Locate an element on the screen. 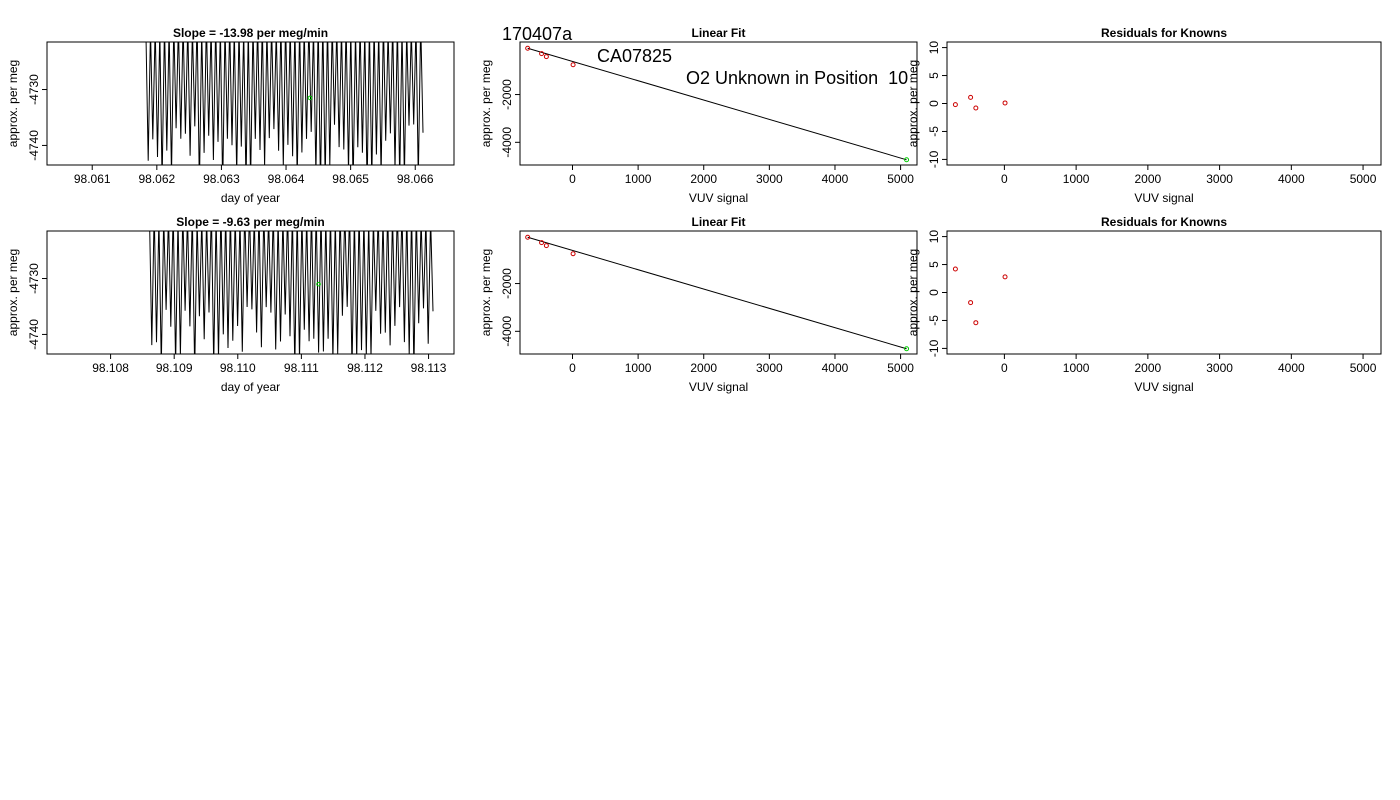 The height and width of the screenshot is (800, 1400). y-tick-label: 10 is located at coordinates (934, 48).